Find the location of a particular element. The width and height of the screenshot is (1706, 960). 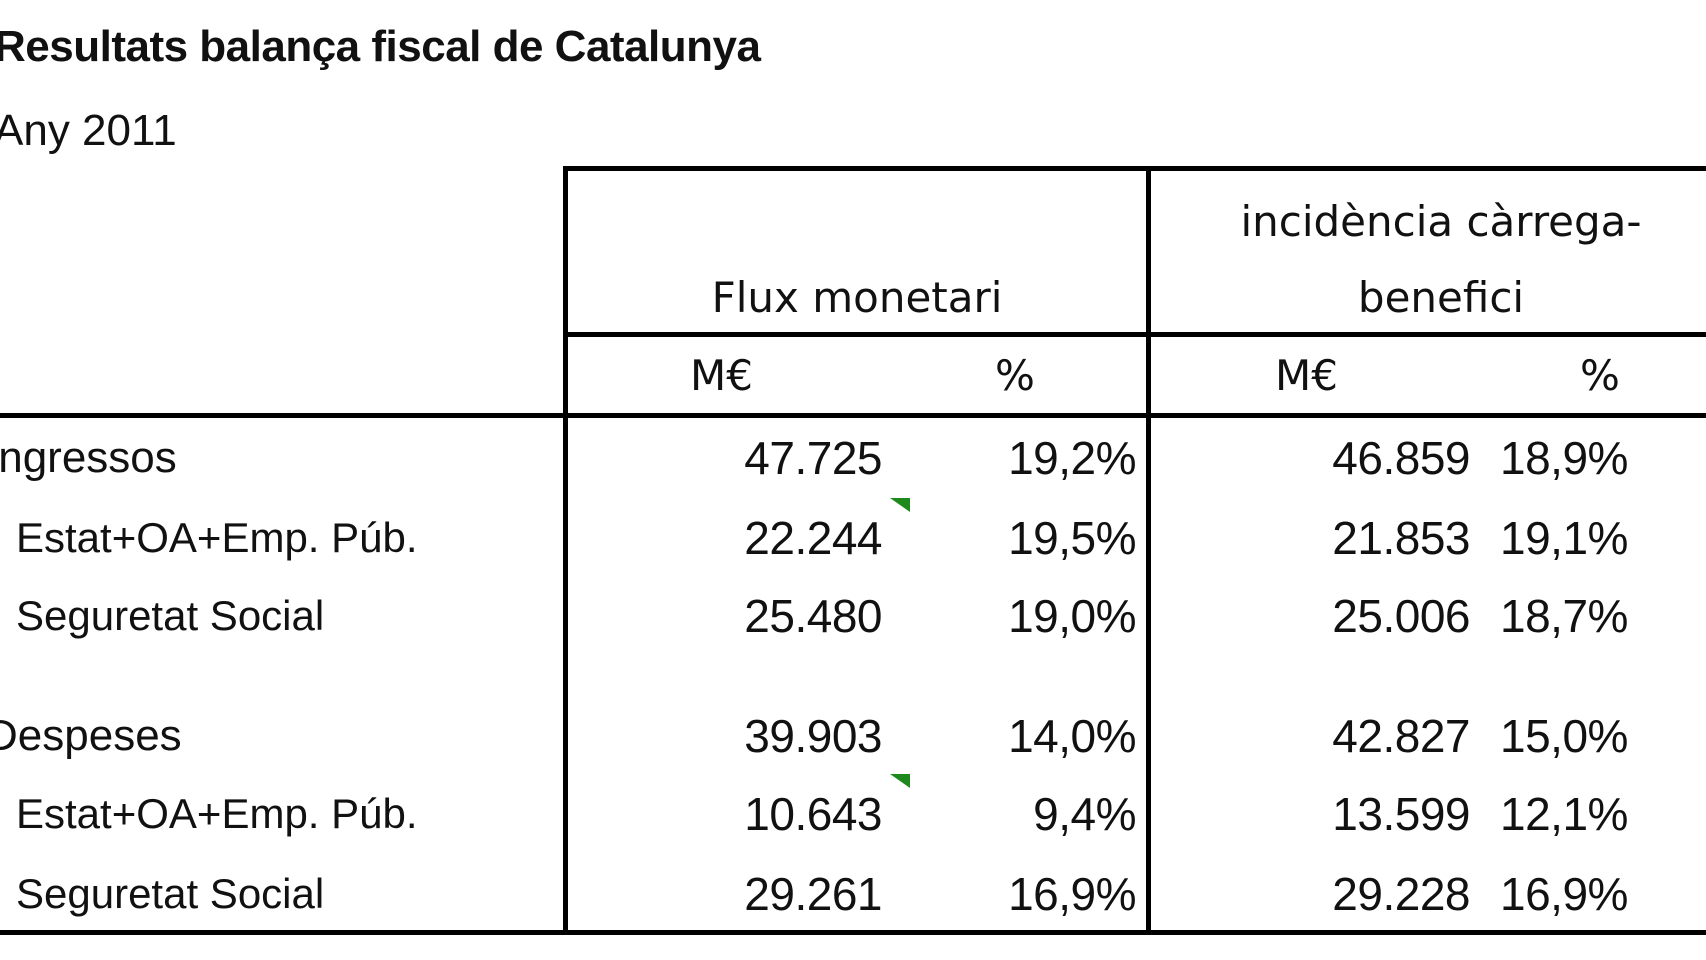

table-top-border is located at coordinates (1134, 168).